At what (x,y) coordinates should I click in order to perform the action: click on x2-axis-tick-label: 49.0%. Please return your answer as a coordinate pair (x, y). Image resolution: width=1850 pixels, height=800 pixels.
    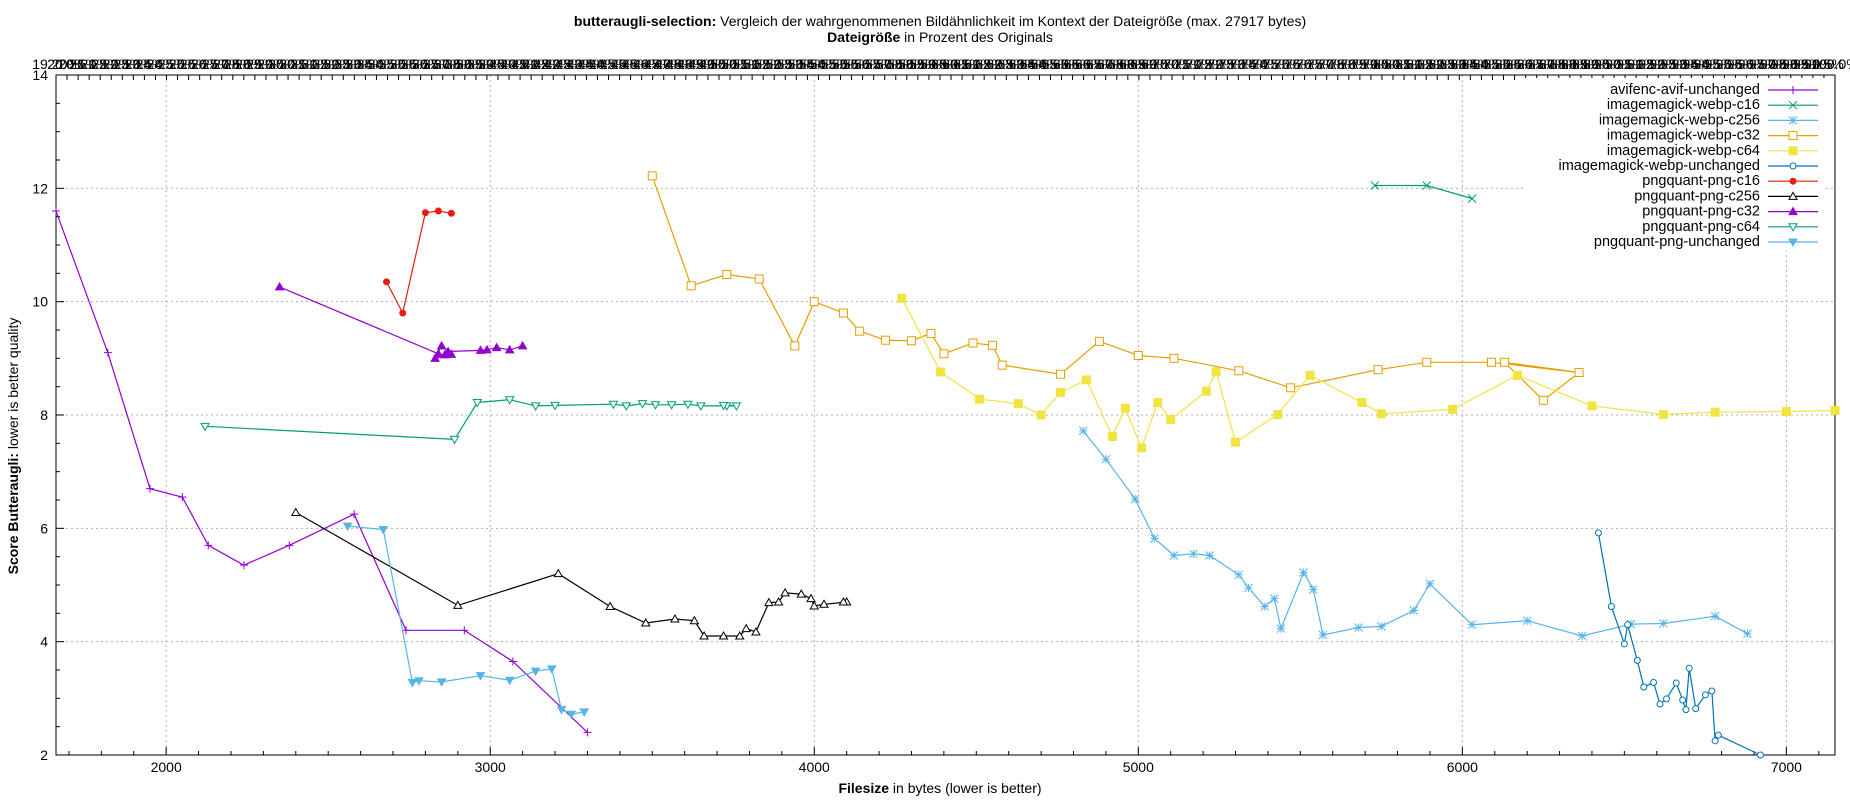
    Looking at the image, I should click on (708, 64).